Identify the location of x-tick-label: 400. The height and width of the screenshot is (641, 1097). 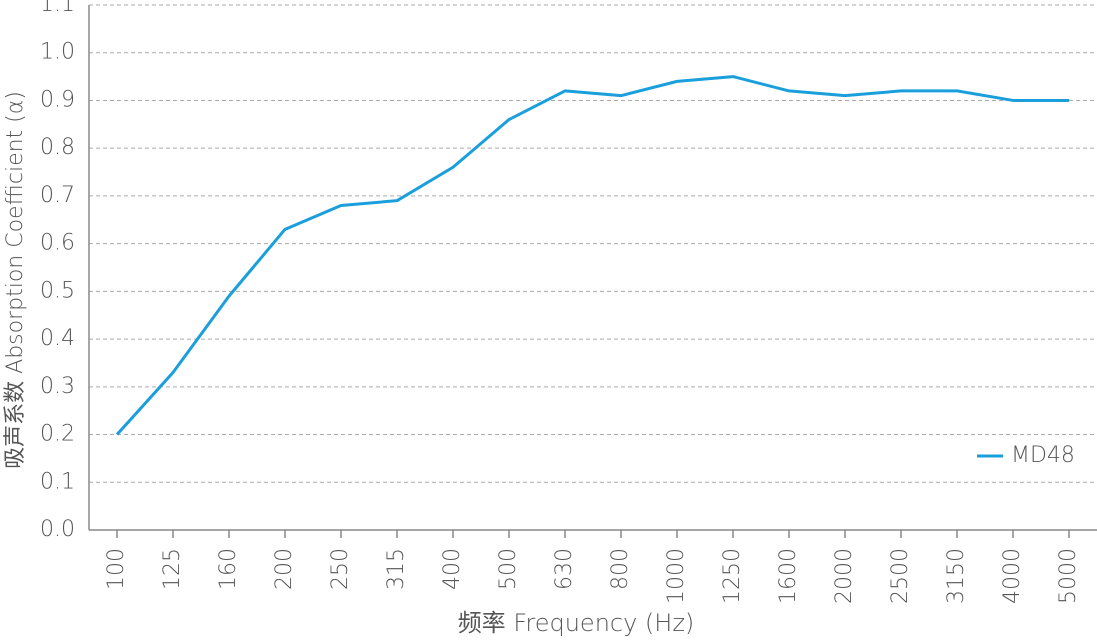
(452, 569).